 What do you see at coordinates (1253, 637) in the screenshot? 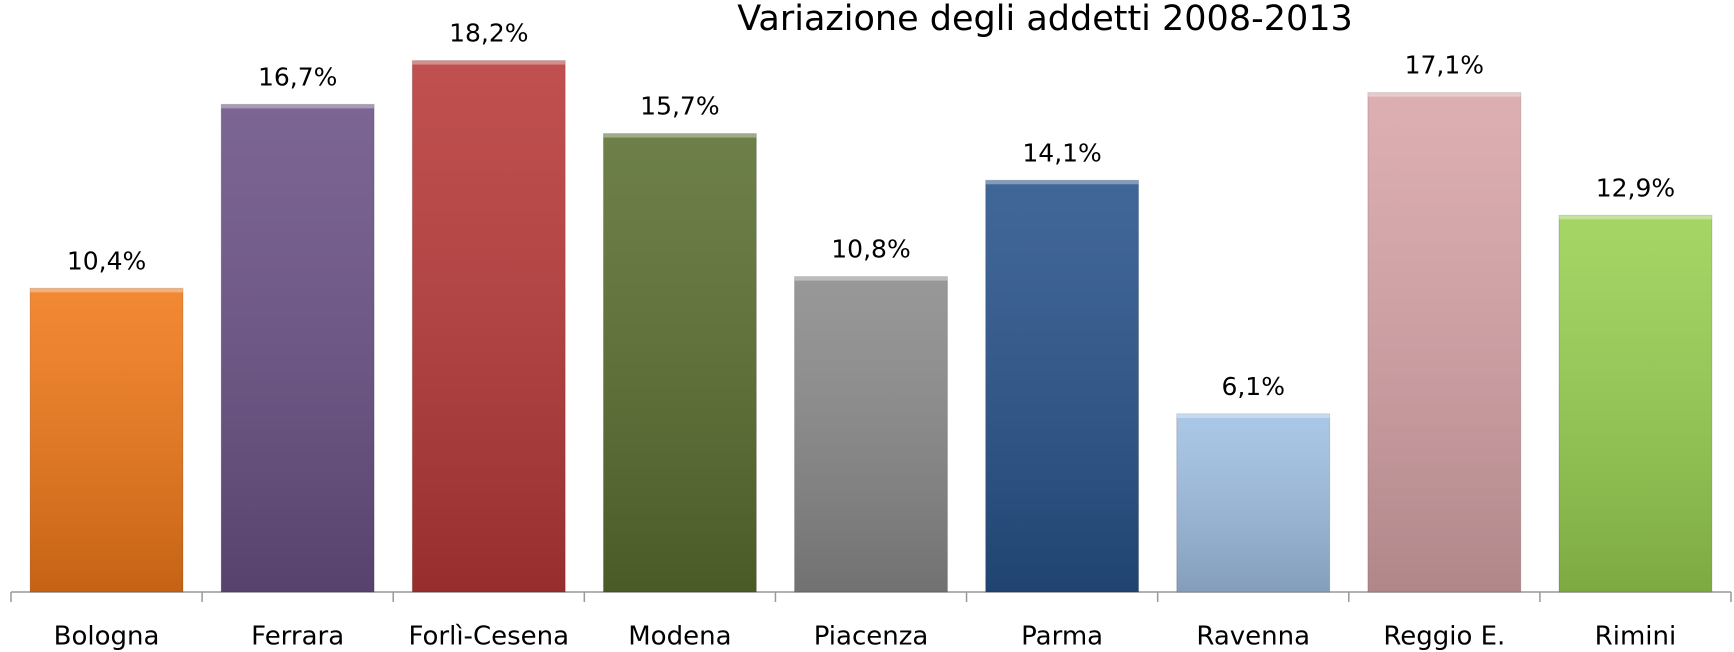
I see `x-tick-label: Ravenna` at bounding box center [1253, 637].